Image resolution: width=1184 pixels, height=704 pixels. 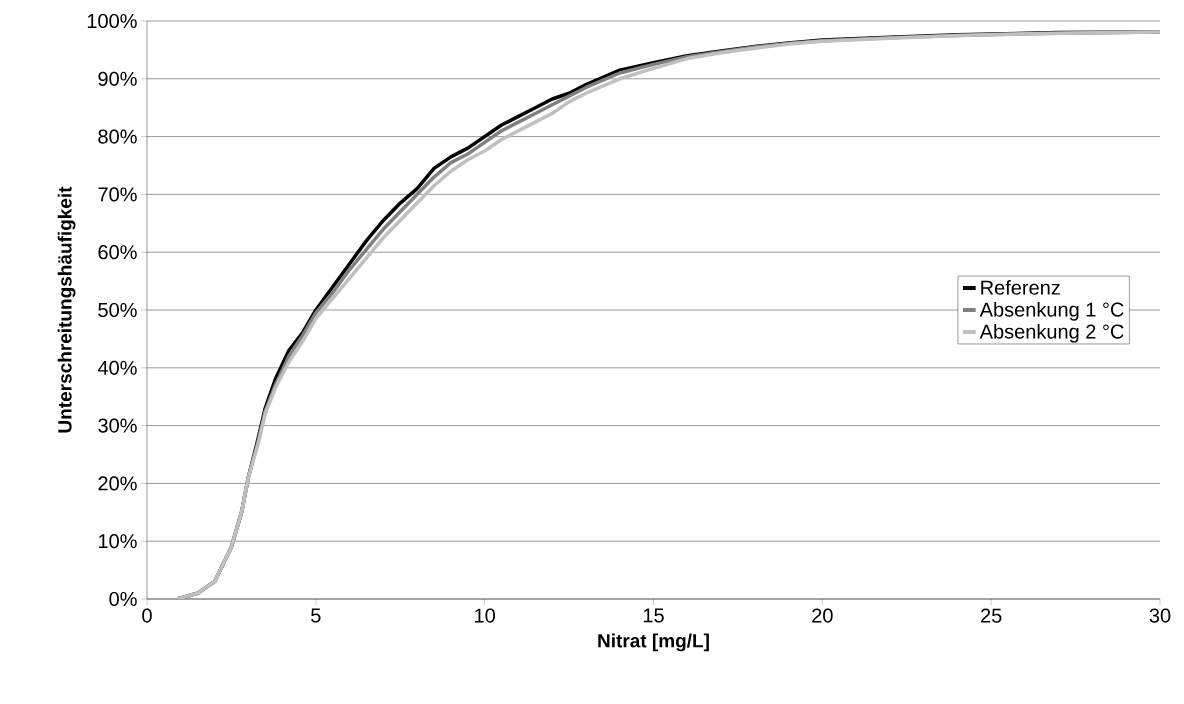 What do you see at coordinates (117, 425) in the screenshot?
I see `y-tick-label: 30%` at bounding box center [117, 425].